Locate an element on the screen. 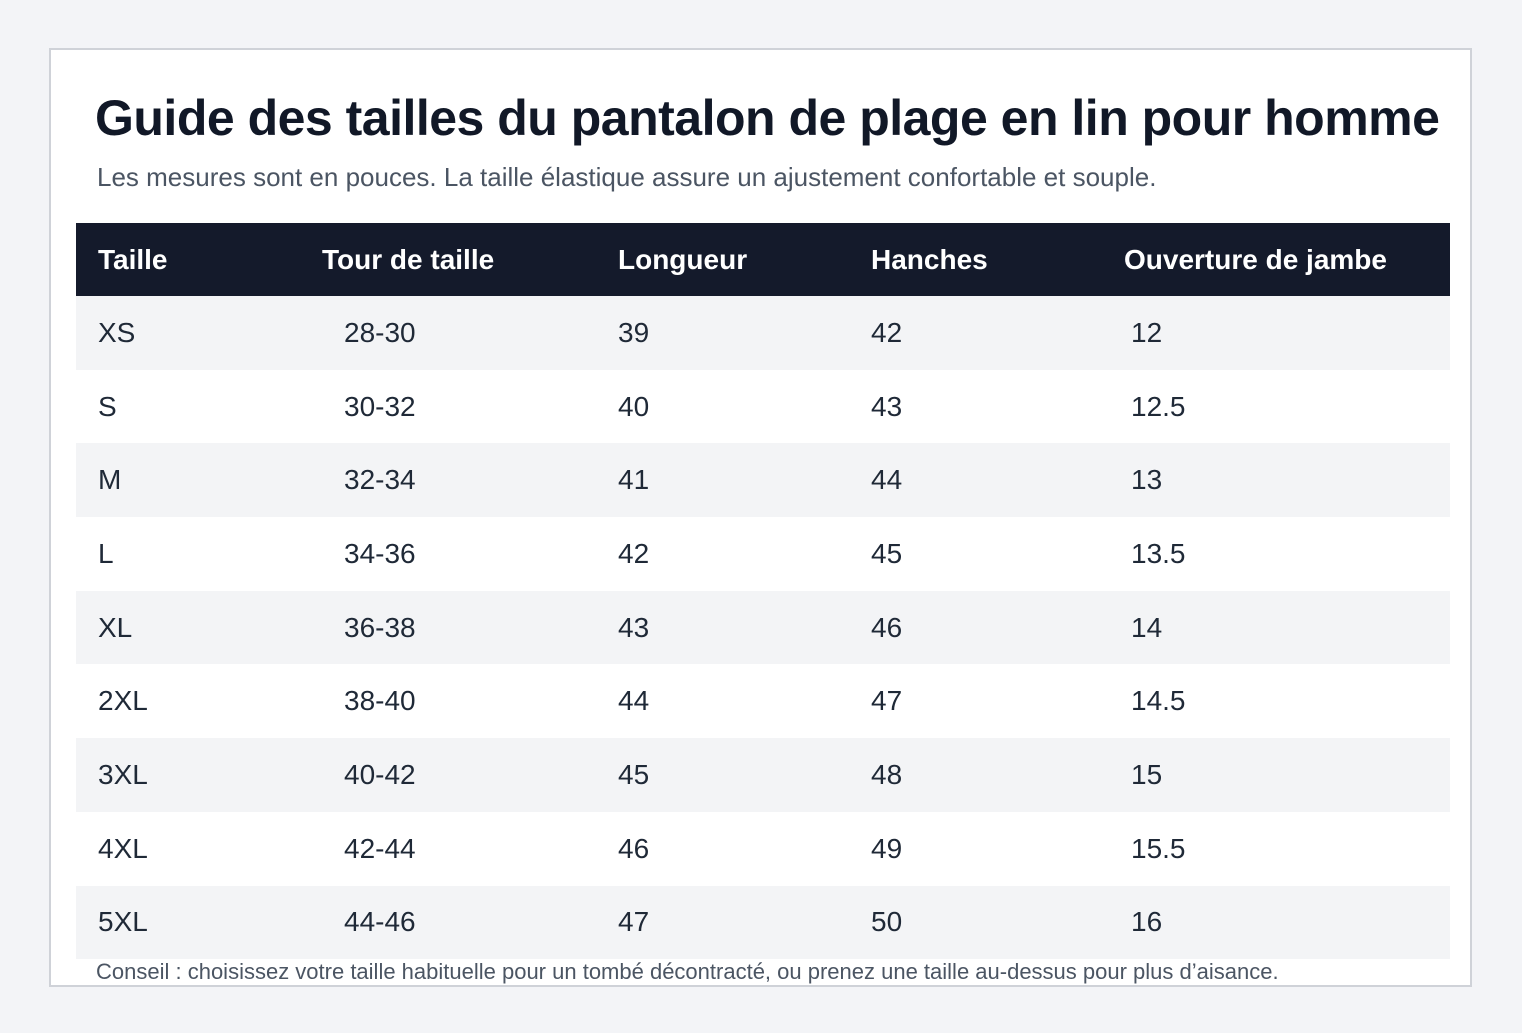 This screenshot has height=1033, width=1522. cell-waist: 36-38 is located at coordinates (380, 627).